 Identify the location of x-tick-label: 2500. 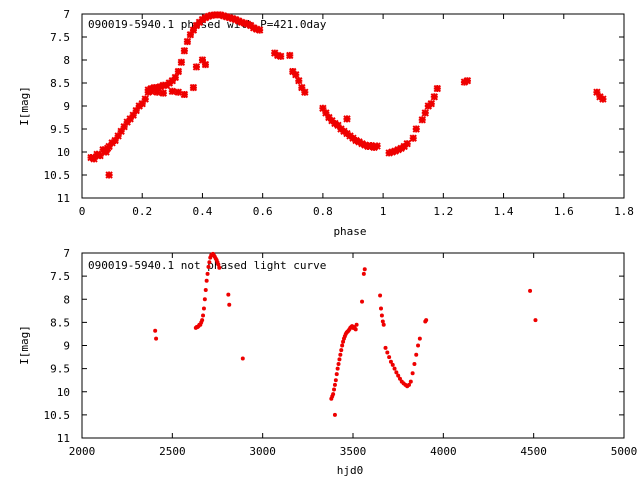
(172, 451).